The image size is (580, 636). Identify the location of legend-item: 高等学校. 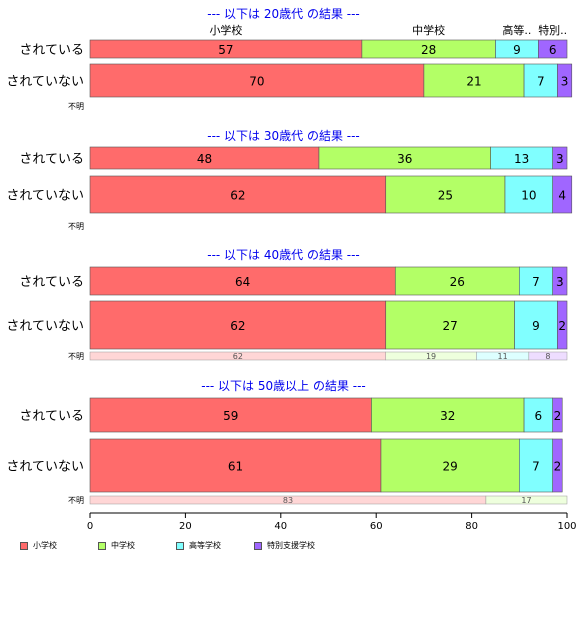
(215, 545).